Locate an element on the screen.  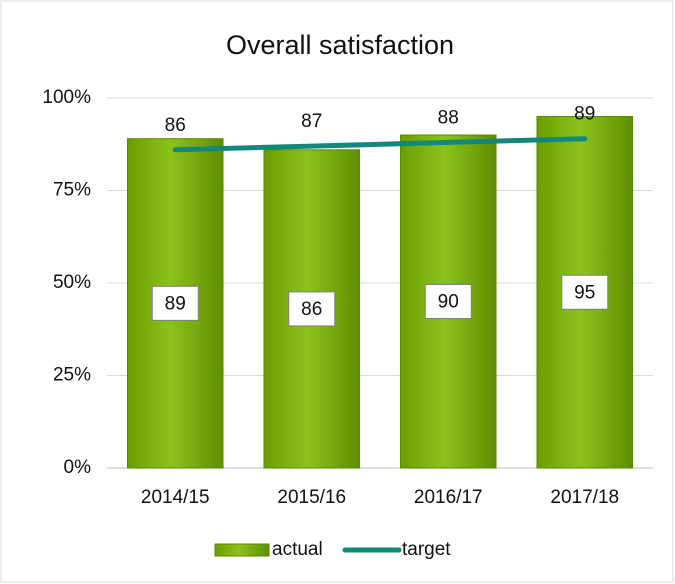
x-tick-label: 2017/18 is located at coordinates (584, 497).